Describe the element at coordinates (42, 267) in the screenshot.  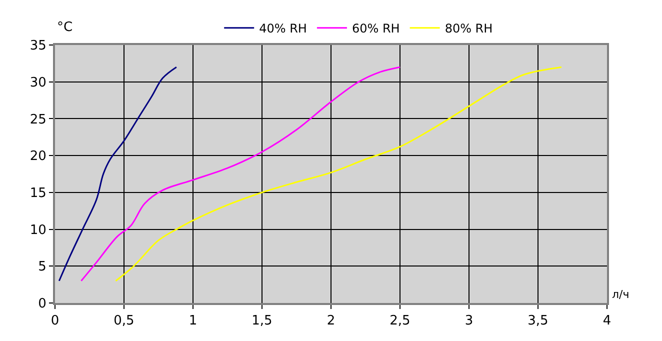
I see `y-tick-label: 5` at that location.